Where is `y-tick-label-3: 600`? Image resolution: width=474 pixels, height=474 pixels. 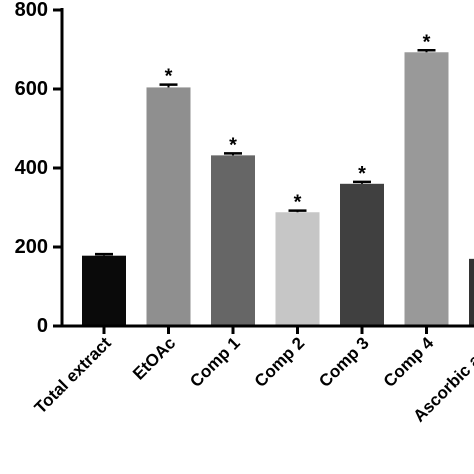
y-tick-label-3: 600 is located at coordinates (31, 89).